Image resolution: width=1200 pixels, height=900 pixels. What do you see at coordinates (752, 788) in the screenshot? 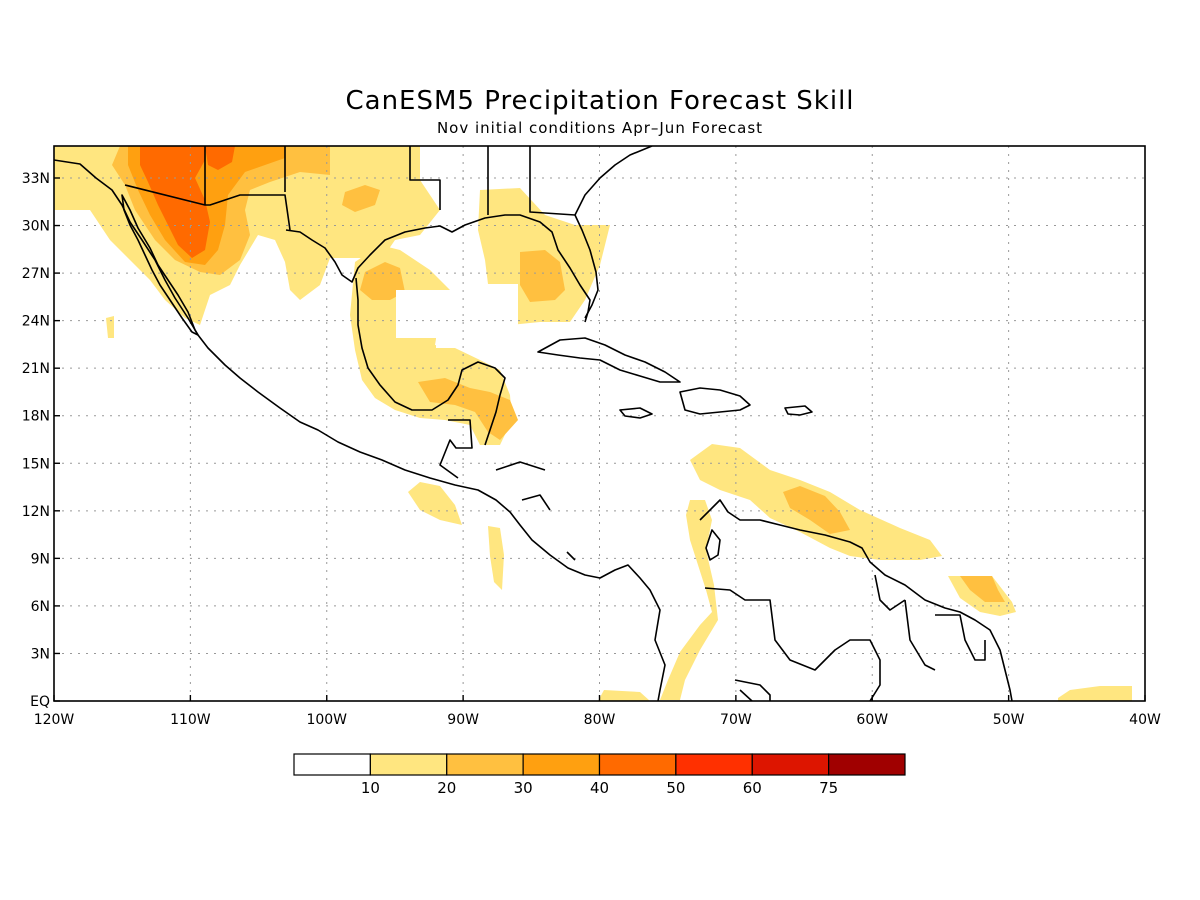
I see `legend-label: 60` at bounding box center [752, 788].